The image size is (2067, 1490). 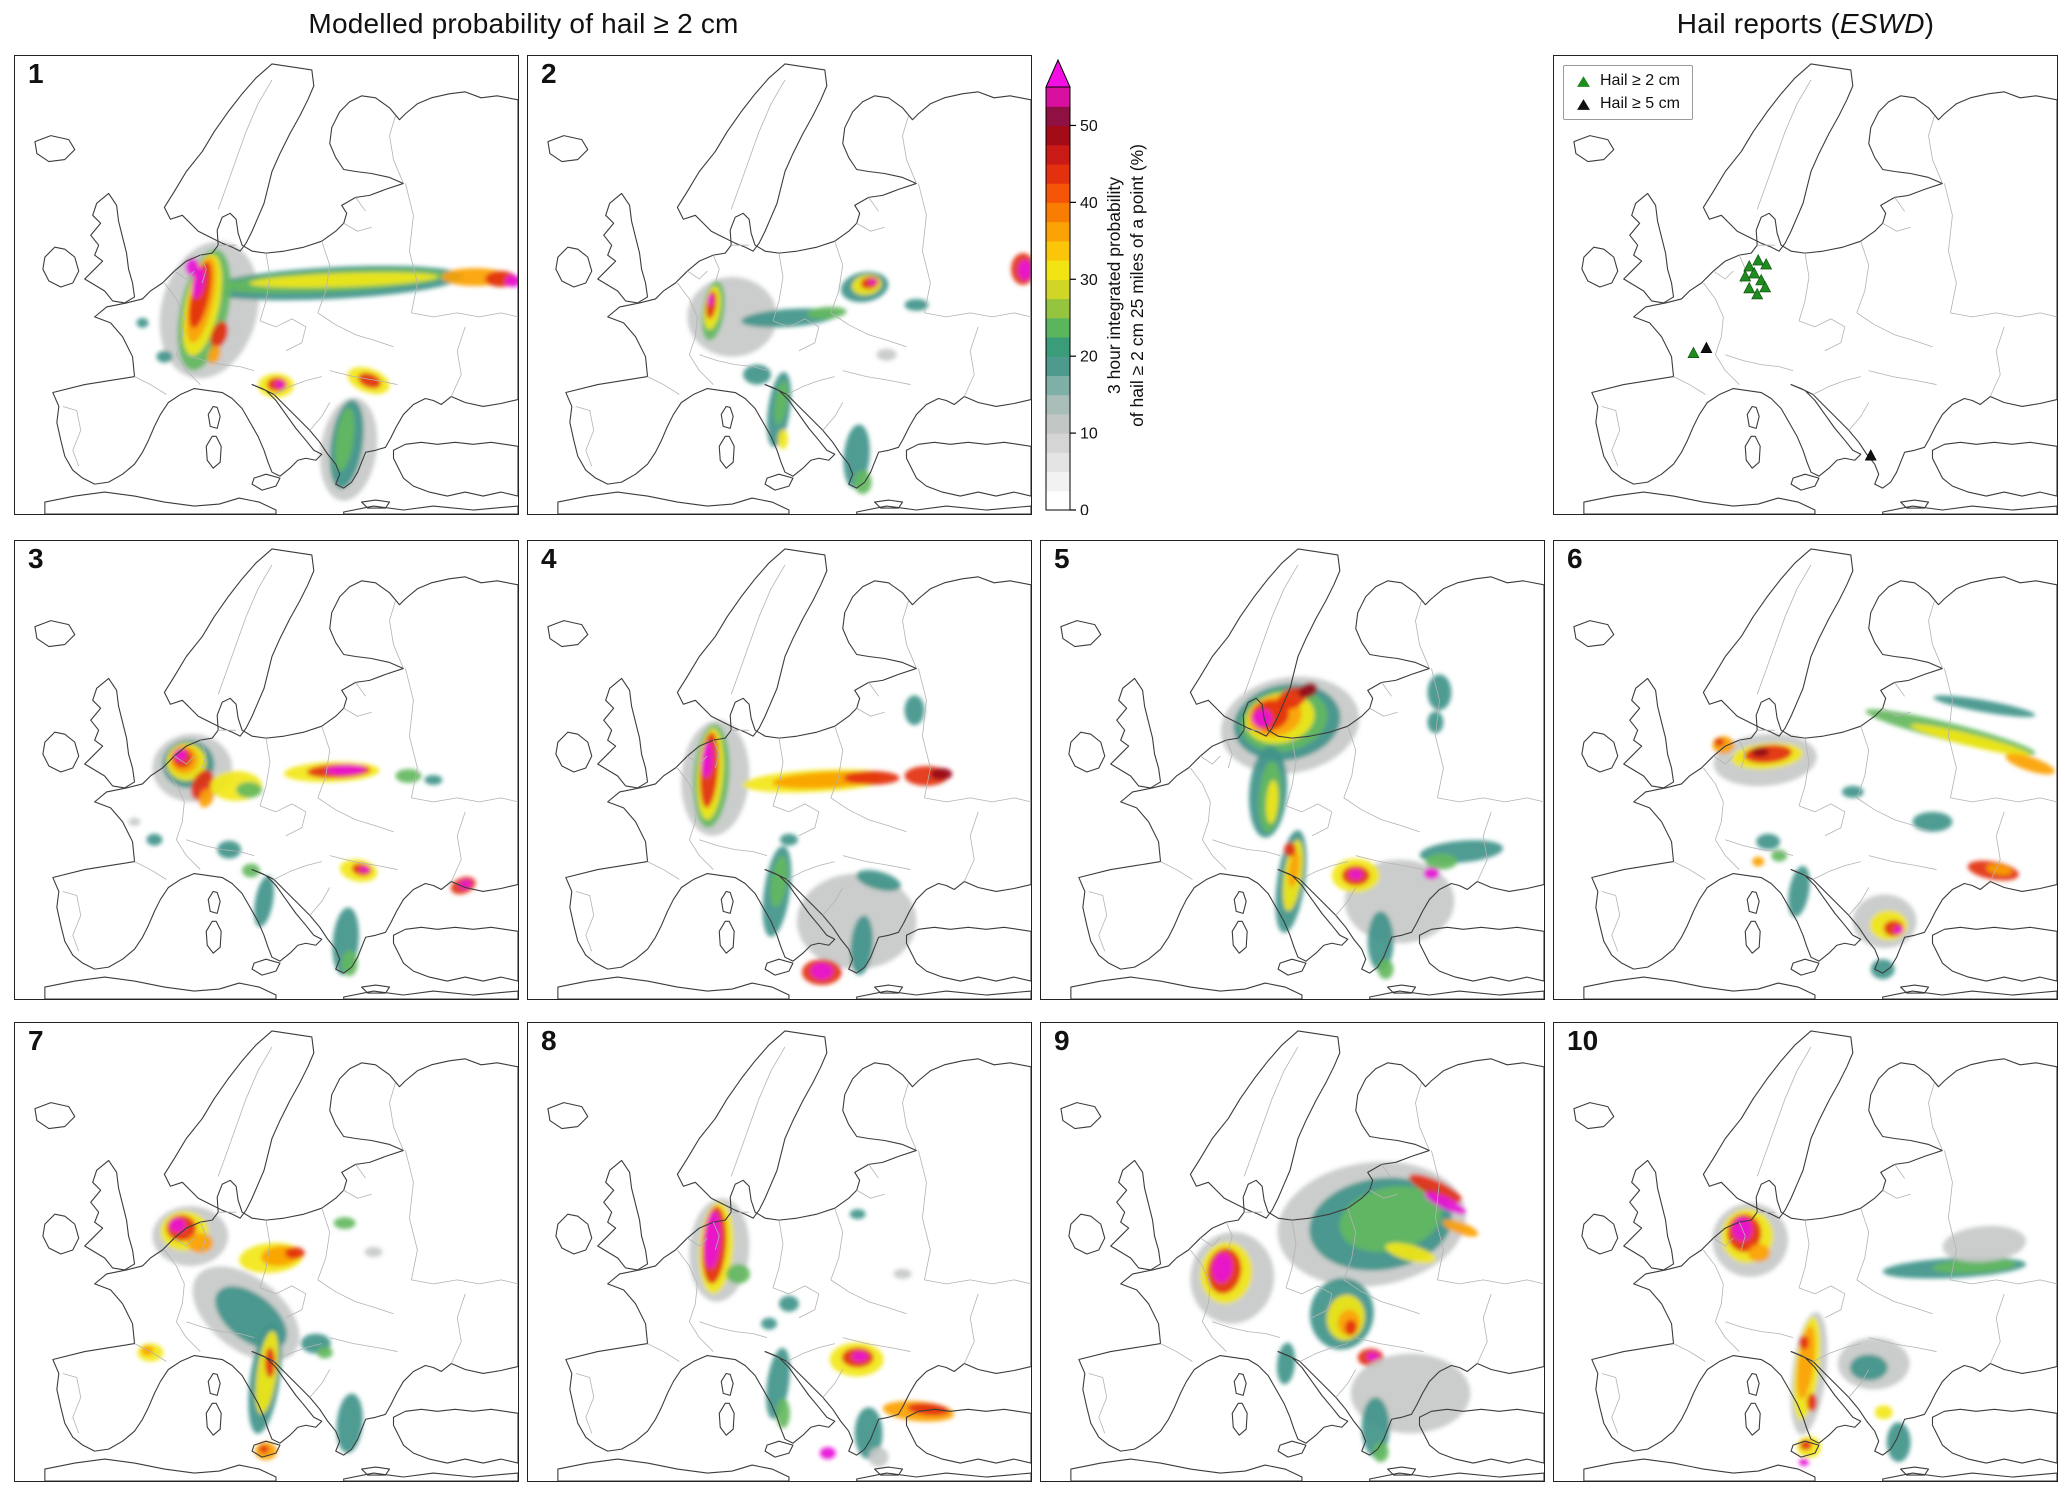 I want to click on panel-number-5: 5, so click(x=1062, y=558).